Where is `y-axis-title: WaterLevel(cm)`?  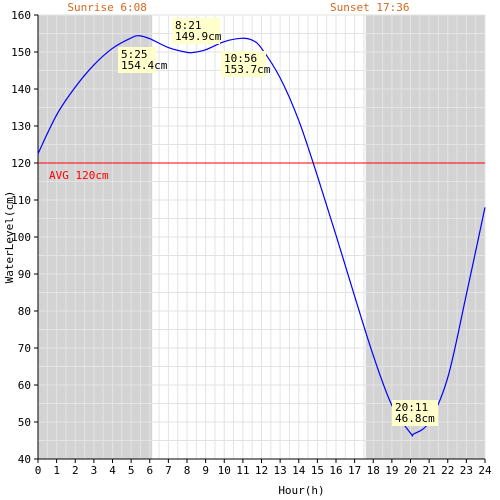 y-axis-title: WaterLevel(cm) is located at coordinates (9, 237).